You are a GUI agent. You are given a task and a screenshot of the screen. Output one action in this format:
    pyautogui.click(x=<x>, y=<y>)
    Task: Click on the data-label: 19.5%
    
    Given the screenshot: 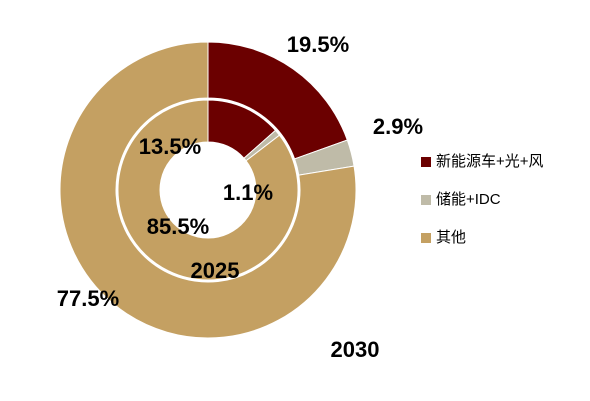 What is the action you would take?
    pyautogui.click(x=318, y=44)
    